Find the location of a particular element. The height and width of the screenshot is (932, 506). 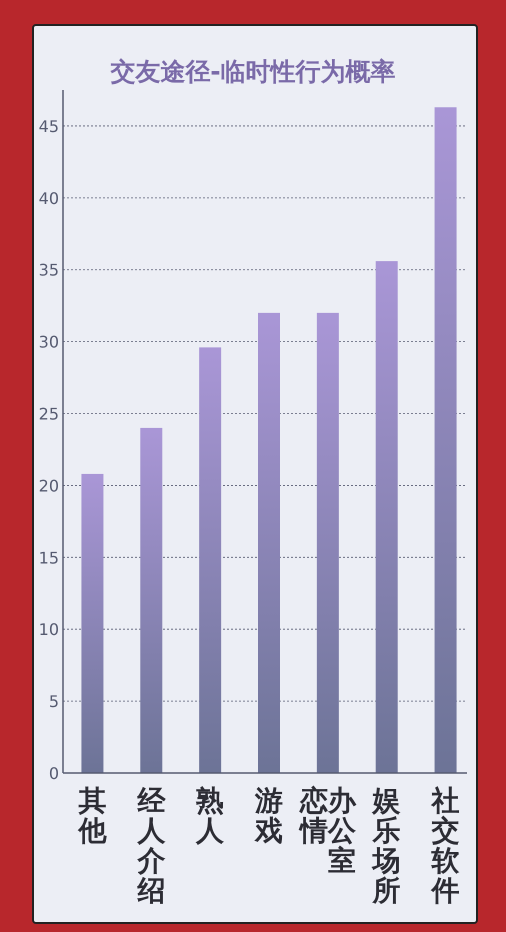

y-tick-label: 5 is located at coordinates (53, 702).